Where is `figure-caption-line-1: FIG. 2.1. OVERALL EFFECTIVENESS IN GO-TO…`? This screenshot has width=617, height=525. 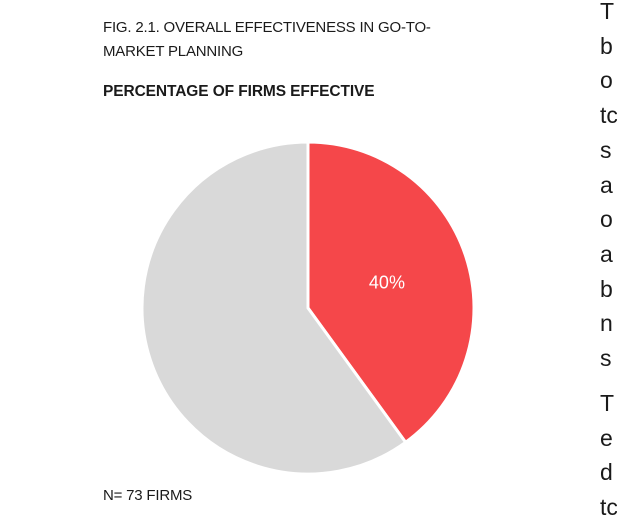
figure-caption-line-1: FIG. 2.1. OVERALL EFFECTIVENESS IN GO-TO… is located at coordinates (267, 27).